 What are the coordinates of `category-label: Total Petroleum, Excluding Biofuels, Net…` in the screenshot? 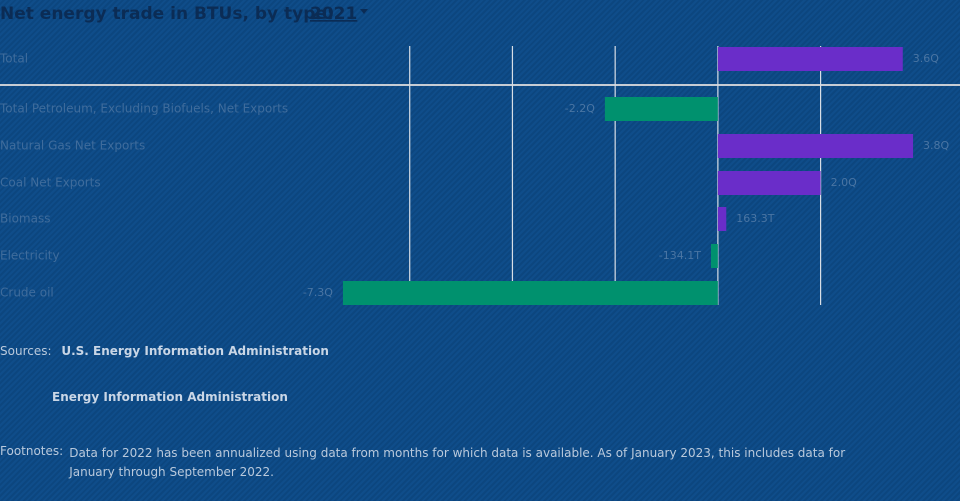 It's located at (144, 109).